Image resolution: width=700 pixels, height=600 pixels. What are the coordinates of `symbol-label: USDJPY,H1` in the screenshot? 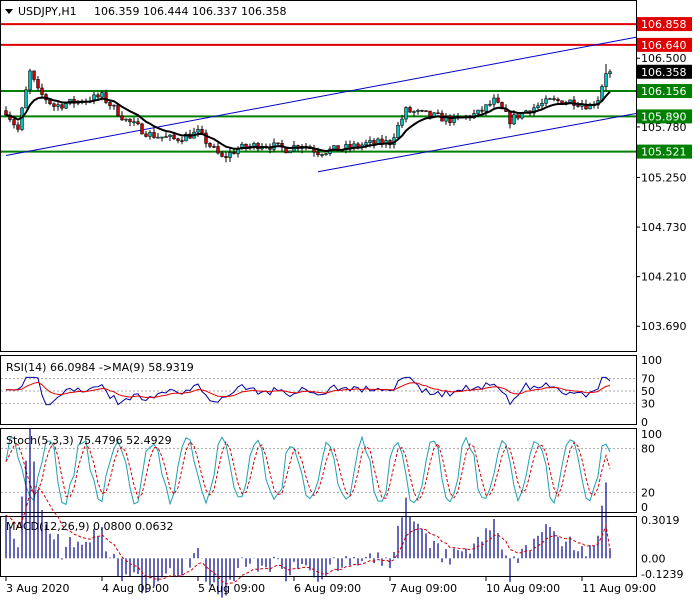 It's located at (47, 11).